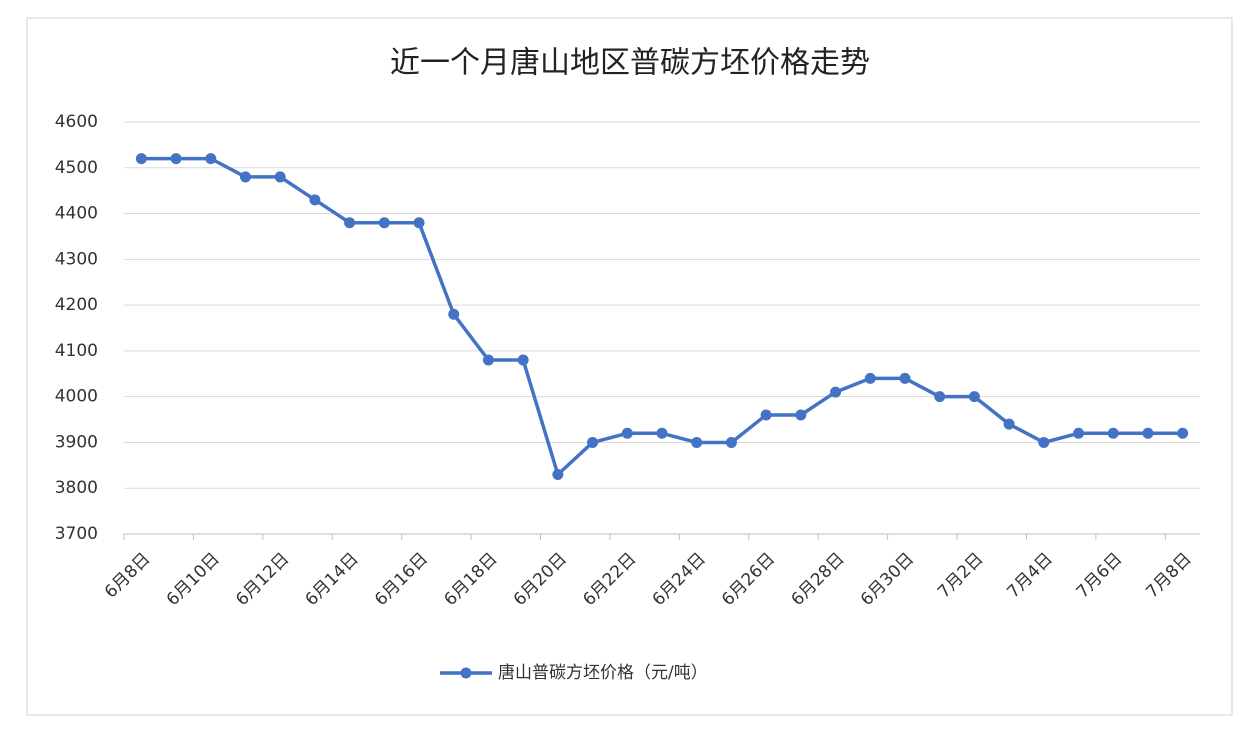  What do you see at coordinates (76, 488) in the screenshot?
I see `y-tick-label: 3800` at bounding box center [76, 488].